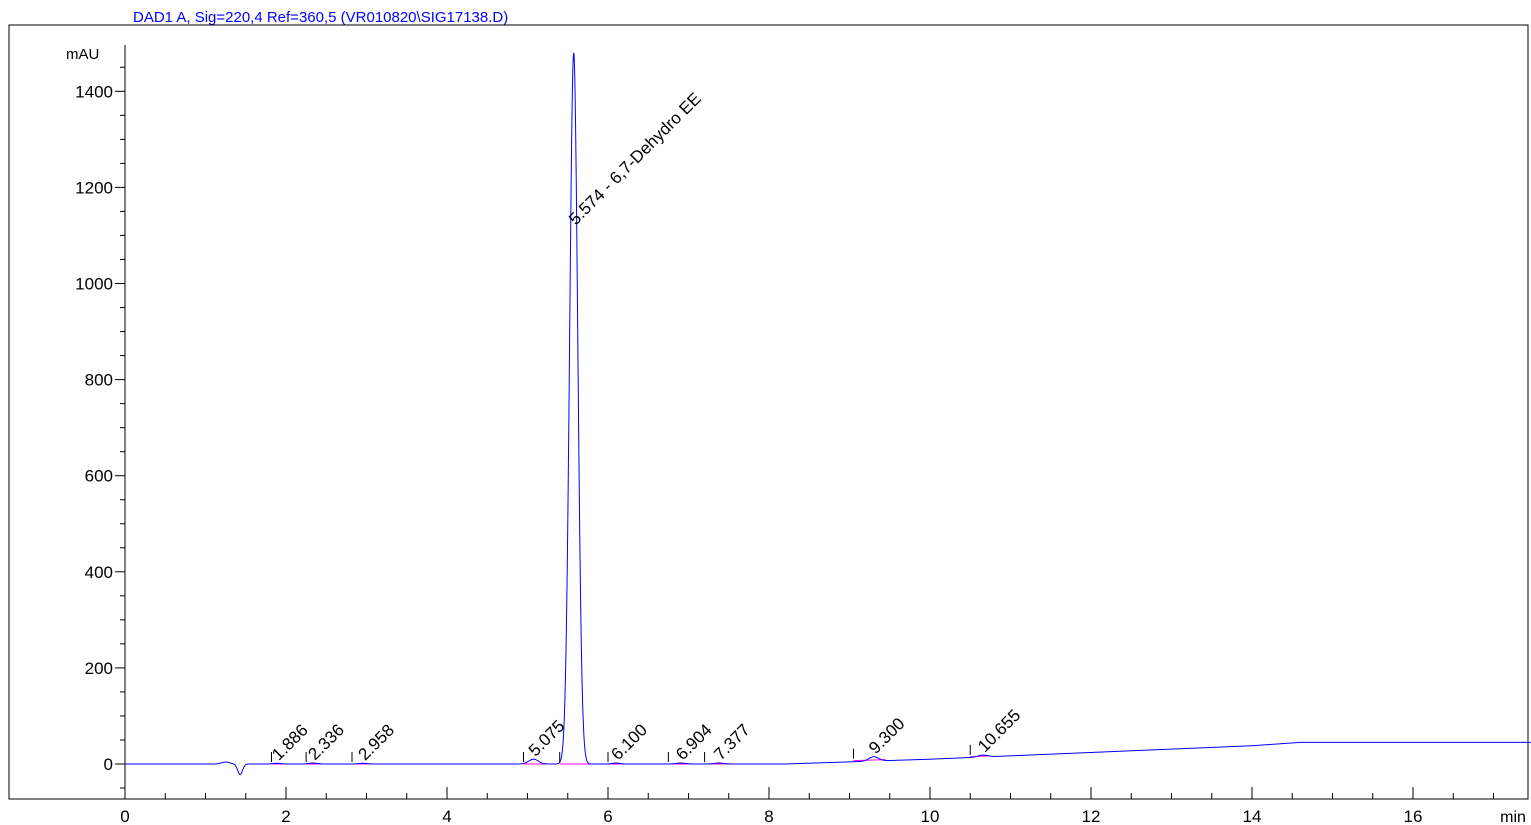 The width and height of the screenshot is (1531, 825). I want to click on y-axis-label: mAU, so click(83, 54).